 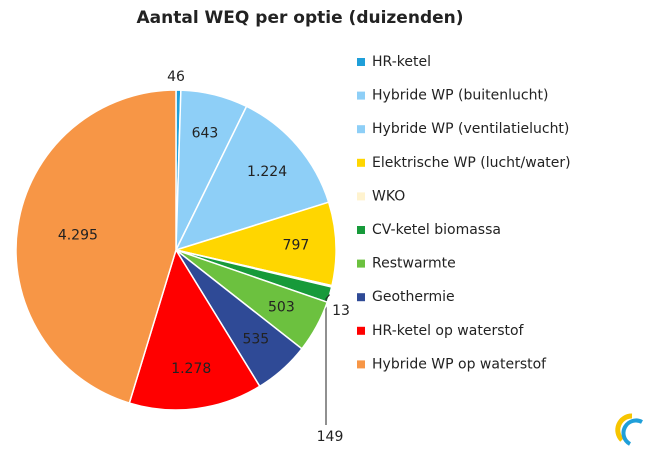 I want to click on data-label: 1.224, so click(x=267, y=172).